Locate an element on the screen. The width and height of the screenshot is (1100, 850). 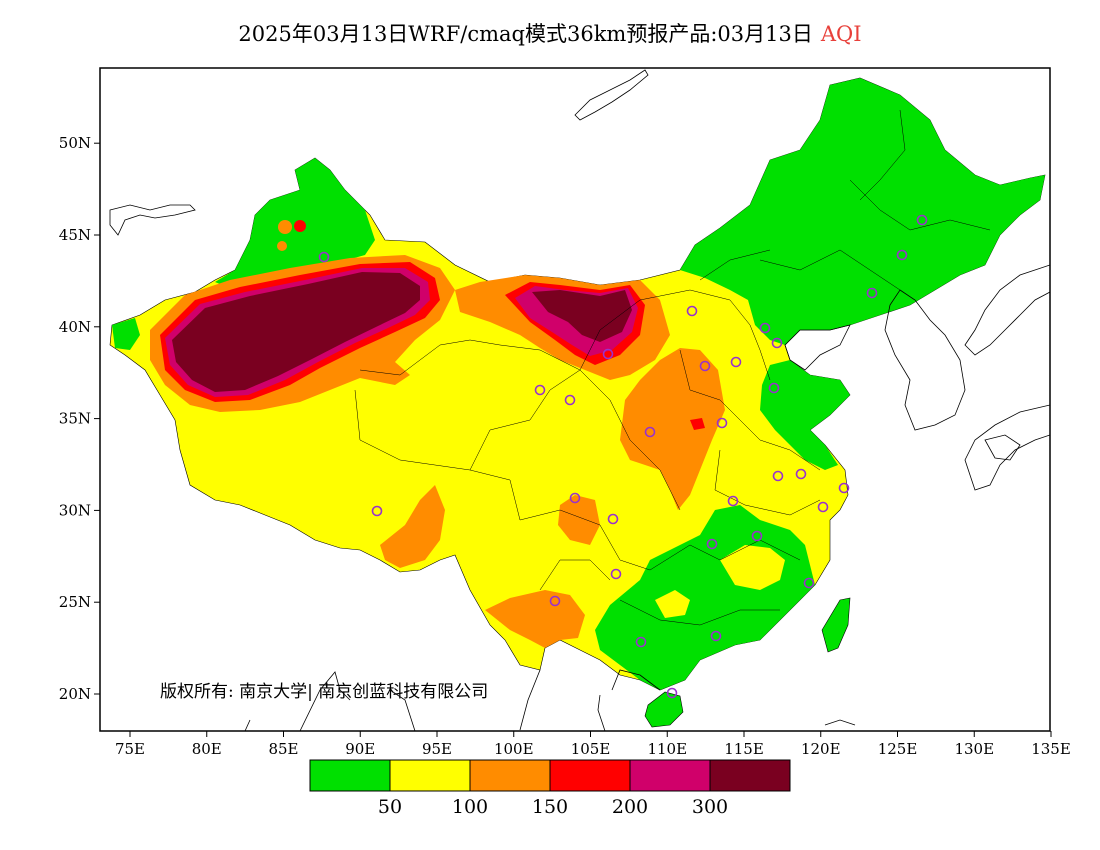
lon-tick-label: 110E is located at coordinates (667, 749).